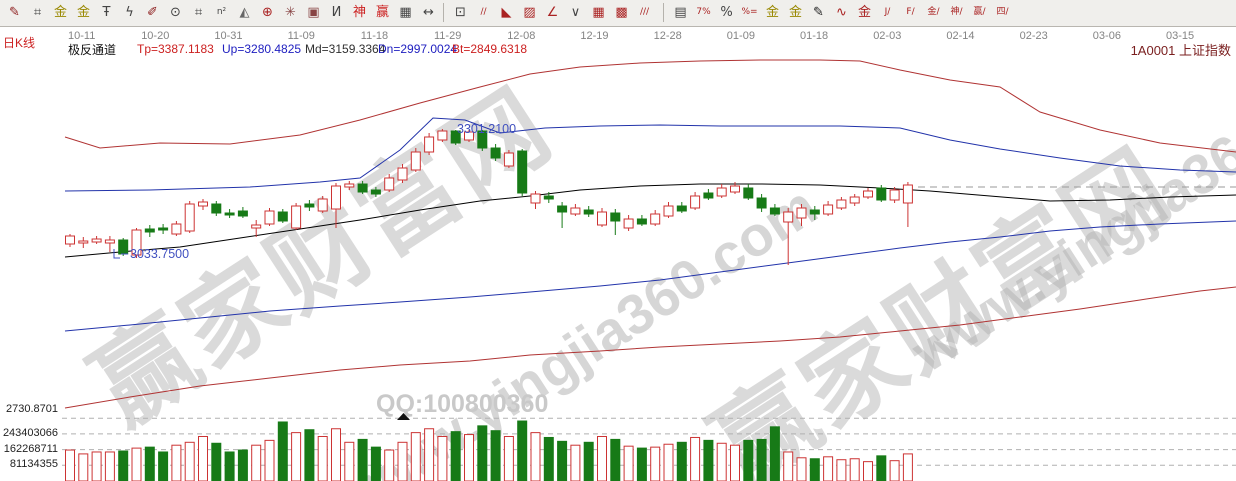  What do you see at coordinates (175, 12) in the screenshot?
I see `clock-cycle-icon: ⊙` at bounding box center [175, 12].